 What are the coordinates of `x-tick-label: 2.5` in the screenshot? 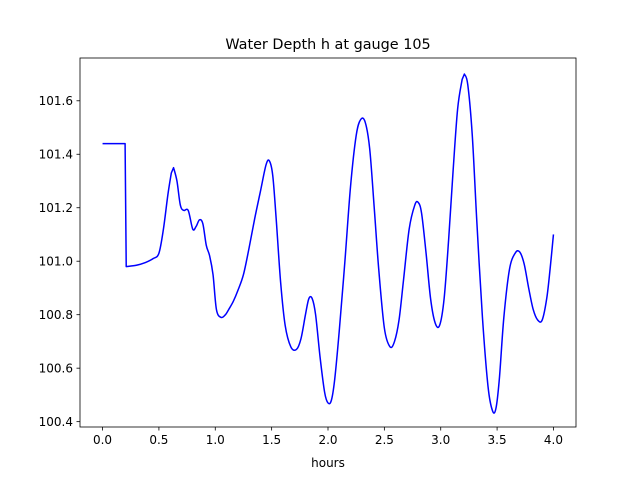 It's located at (384, 440).